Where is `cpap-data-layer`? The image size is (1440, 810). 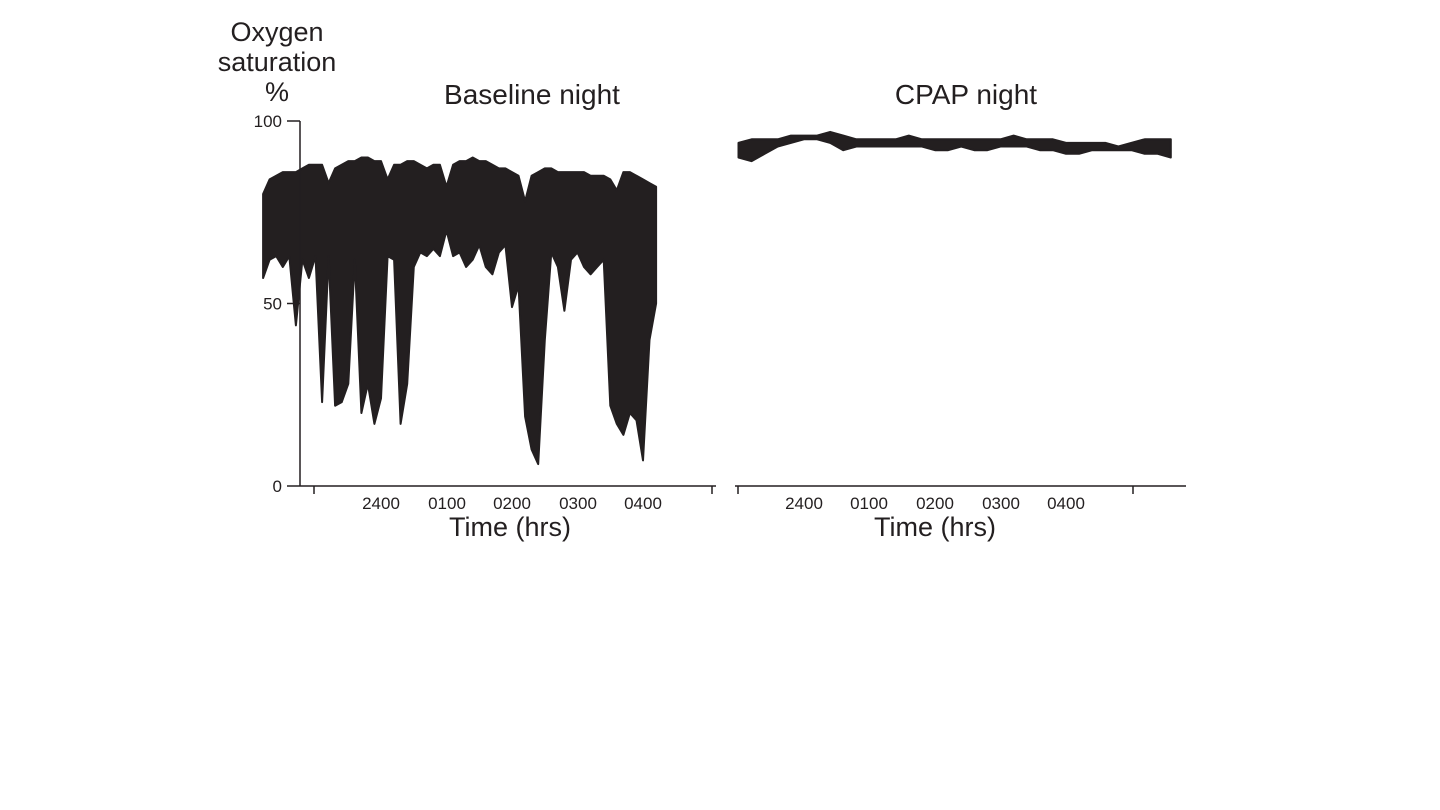 cpap-data-layer is located at coordinates (954, 146).